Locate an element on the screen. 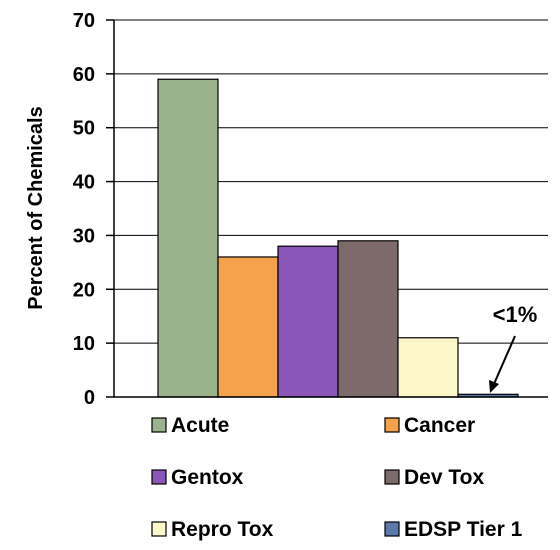 This screenshot has height=550, width=560. annotation: <1% is located at coordinates (513, 347).